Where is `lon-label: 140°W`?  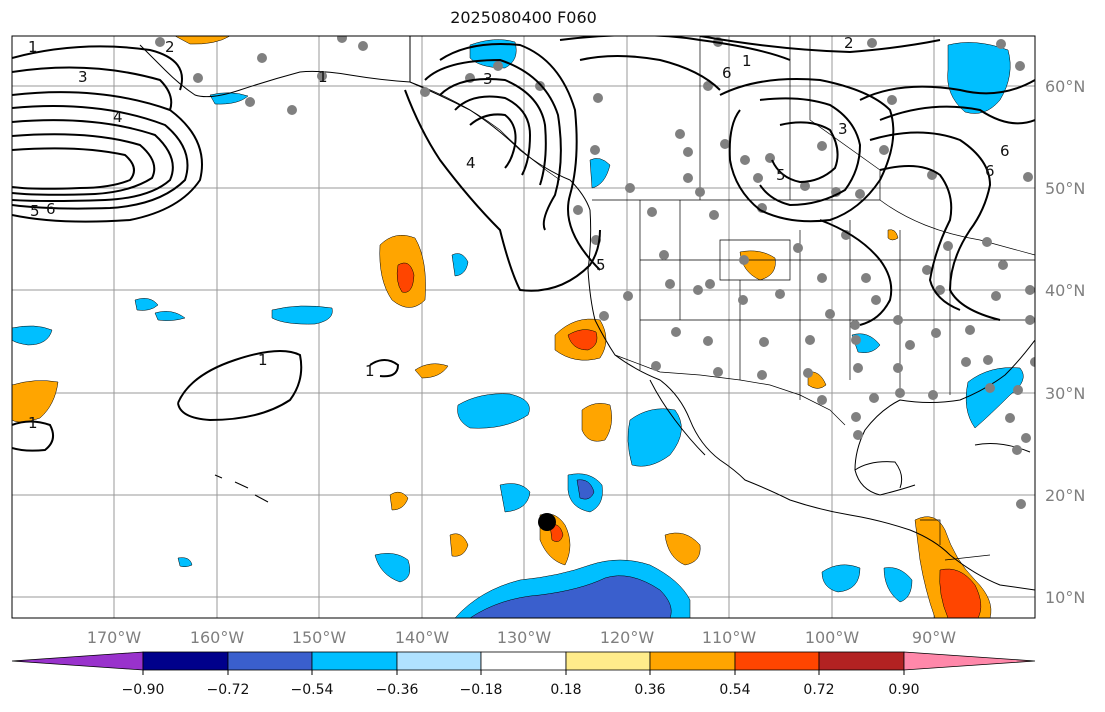 lon-label: 140°W is located at coordinates (422, 637).